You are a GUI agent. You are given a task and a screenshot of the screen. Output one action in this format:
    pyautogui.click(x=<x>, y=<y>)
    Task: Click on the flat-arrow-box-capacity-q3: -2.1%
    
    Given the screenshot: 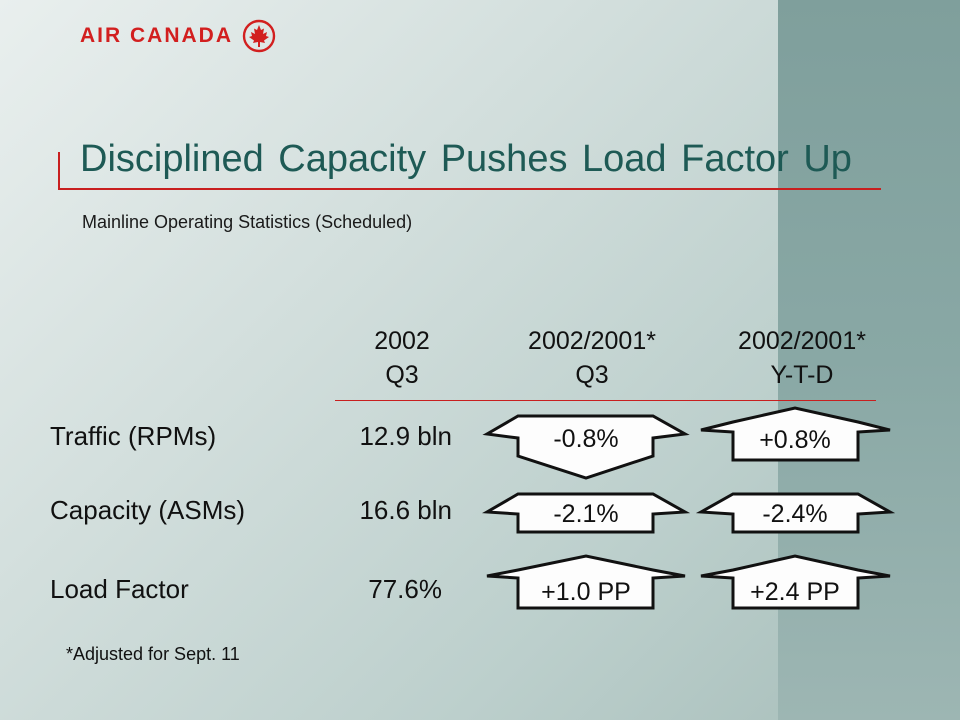 What is the action you would take?
    pyautogui.click(x=586, y=513)
    